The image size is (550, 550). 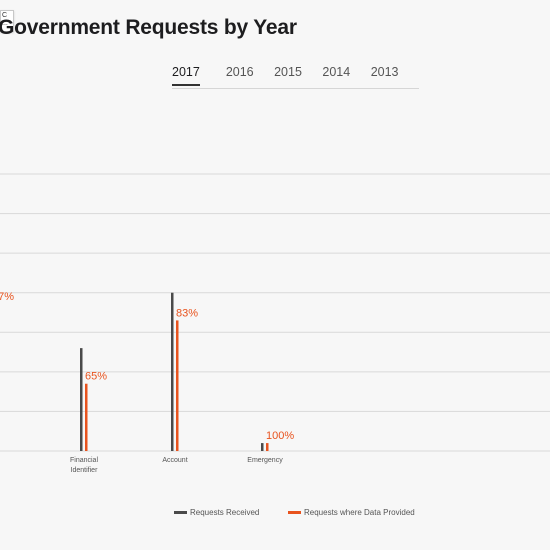 I want to click on category-label: Financial, so click(x=84, y=460).